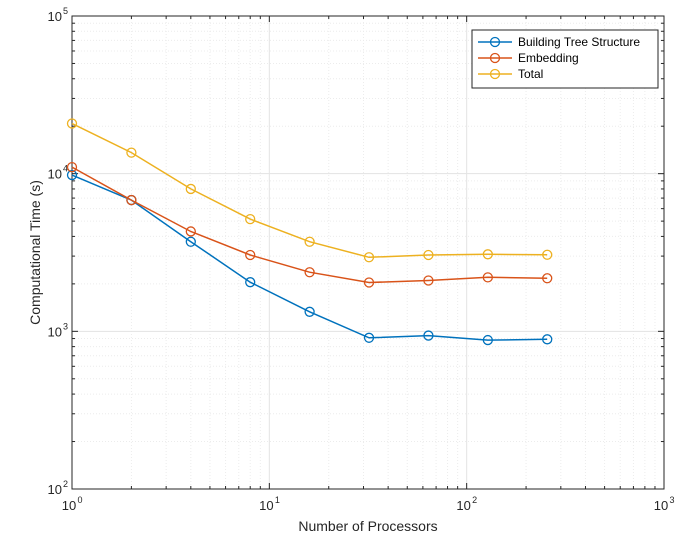  I want to click on series-line-embedding, so click(309, 225).